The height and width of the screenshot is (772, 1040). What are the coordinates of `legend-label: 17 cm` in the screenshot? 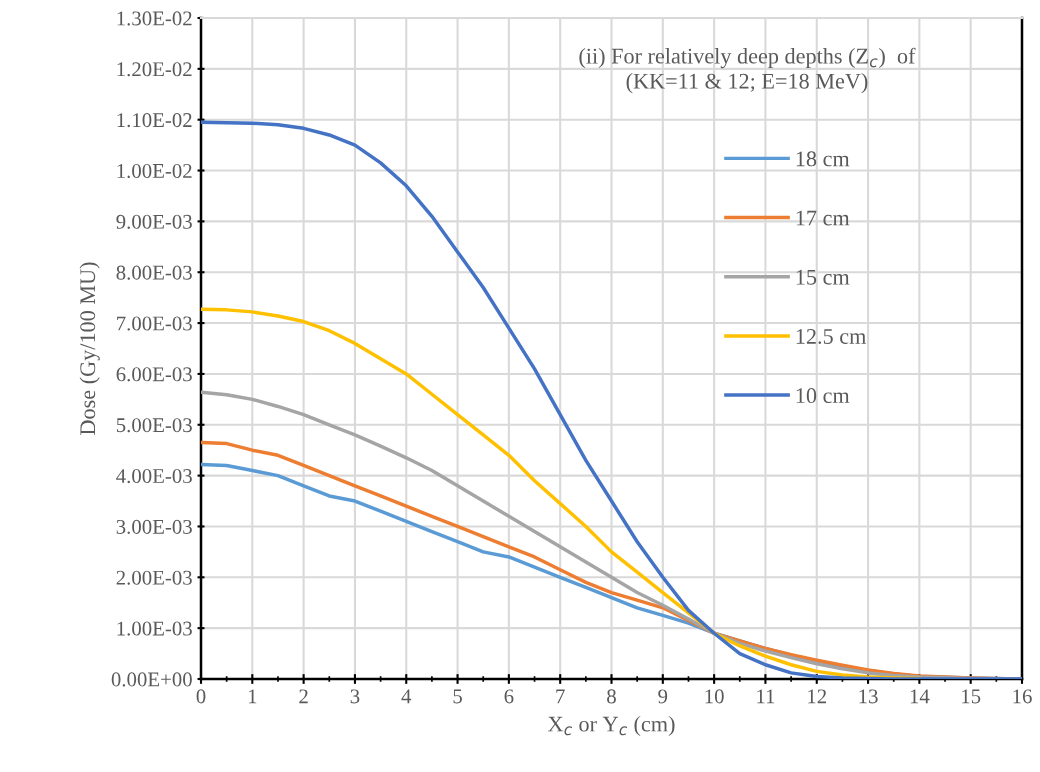 It's located at (823, 218).